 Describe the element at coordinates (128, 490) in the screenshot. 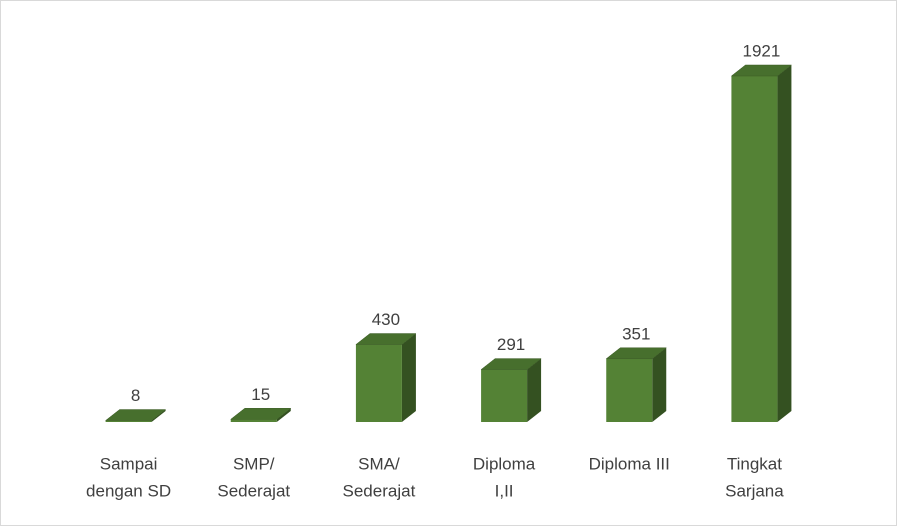

I see `x-tick-label: dengan SD` at that location.